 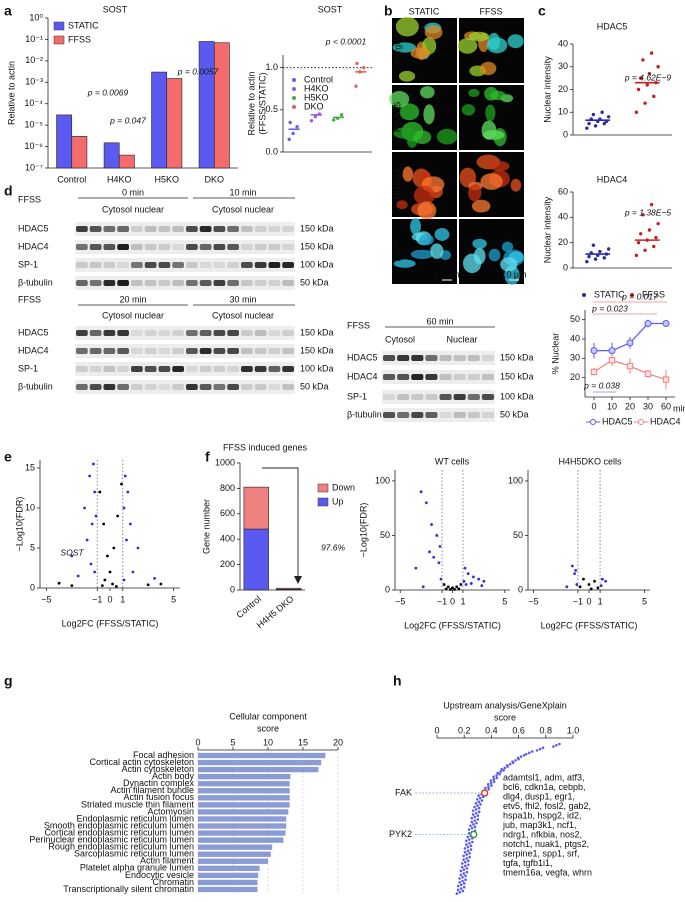 What do you see at coordinates (115, 9) in the screenshot?
I see `chart-title: SOST` at bounding box center [115, 9].